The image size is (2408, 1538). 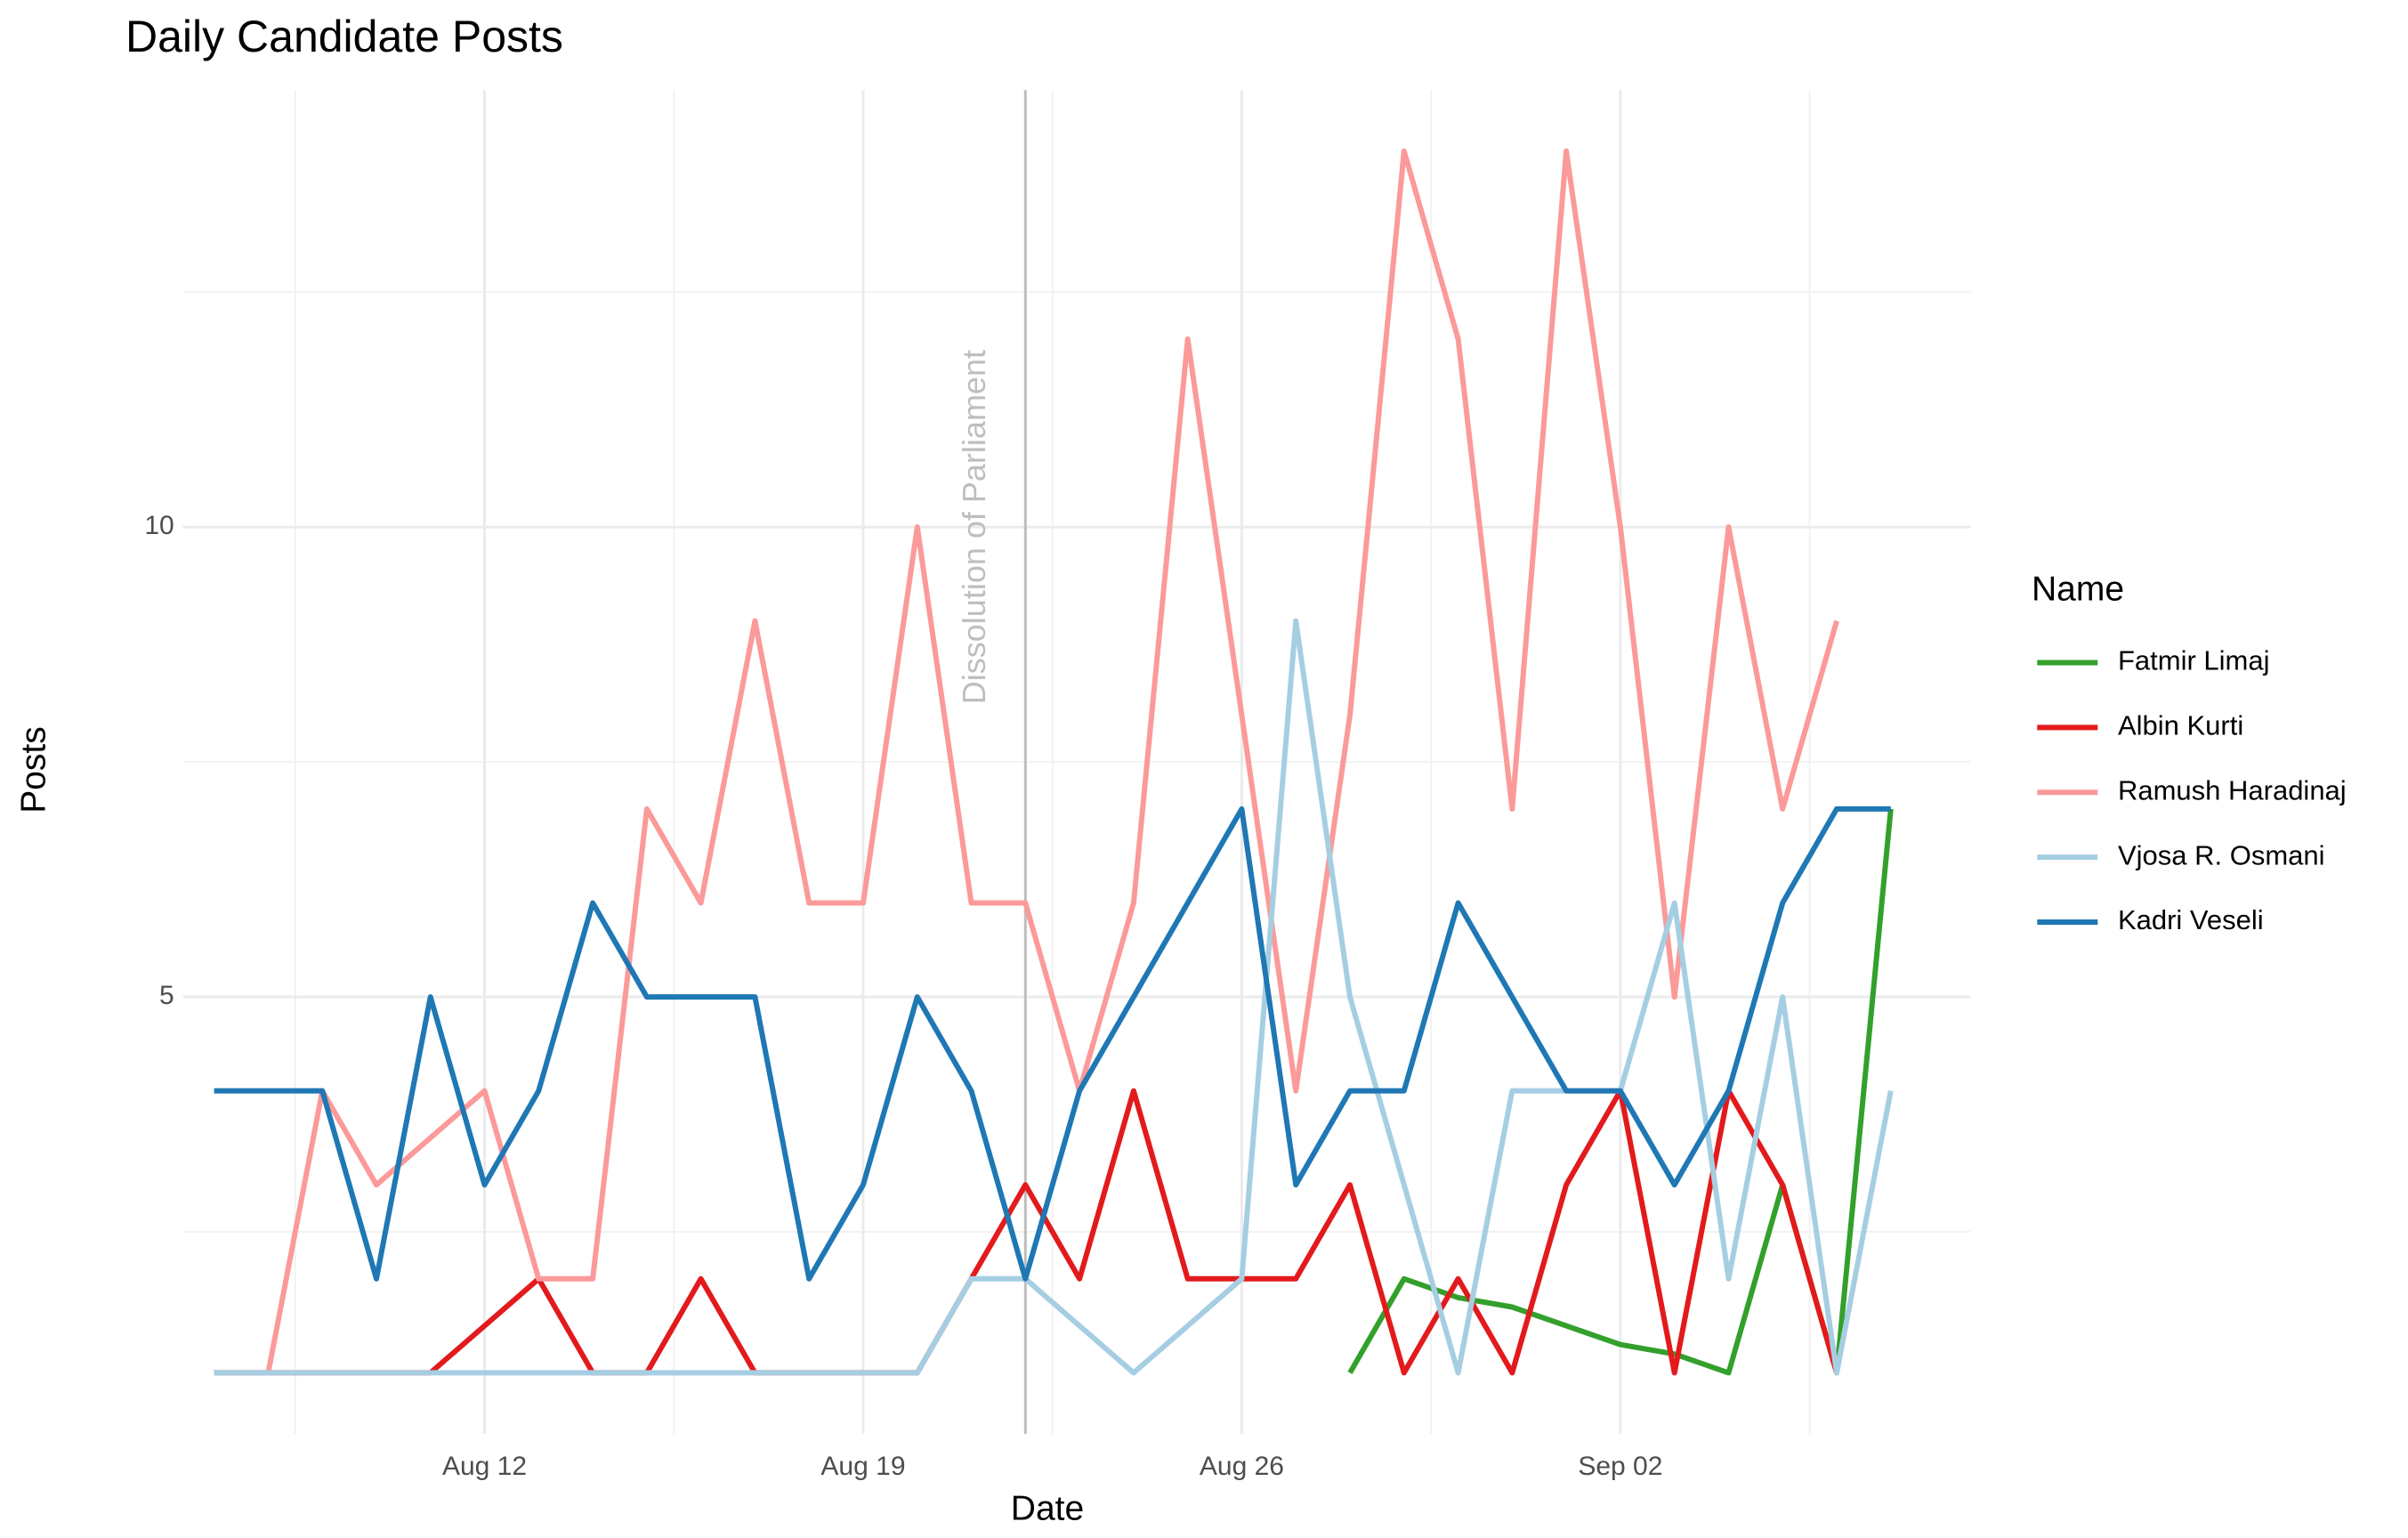 What do you see at coordinates (2180, 725) in the screenshot?
I see `legend-label: Albin Kurti` at bounding box center [2180, 725].